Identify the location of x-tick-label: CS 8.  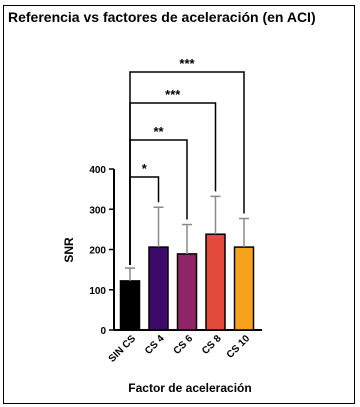
(212, 345).